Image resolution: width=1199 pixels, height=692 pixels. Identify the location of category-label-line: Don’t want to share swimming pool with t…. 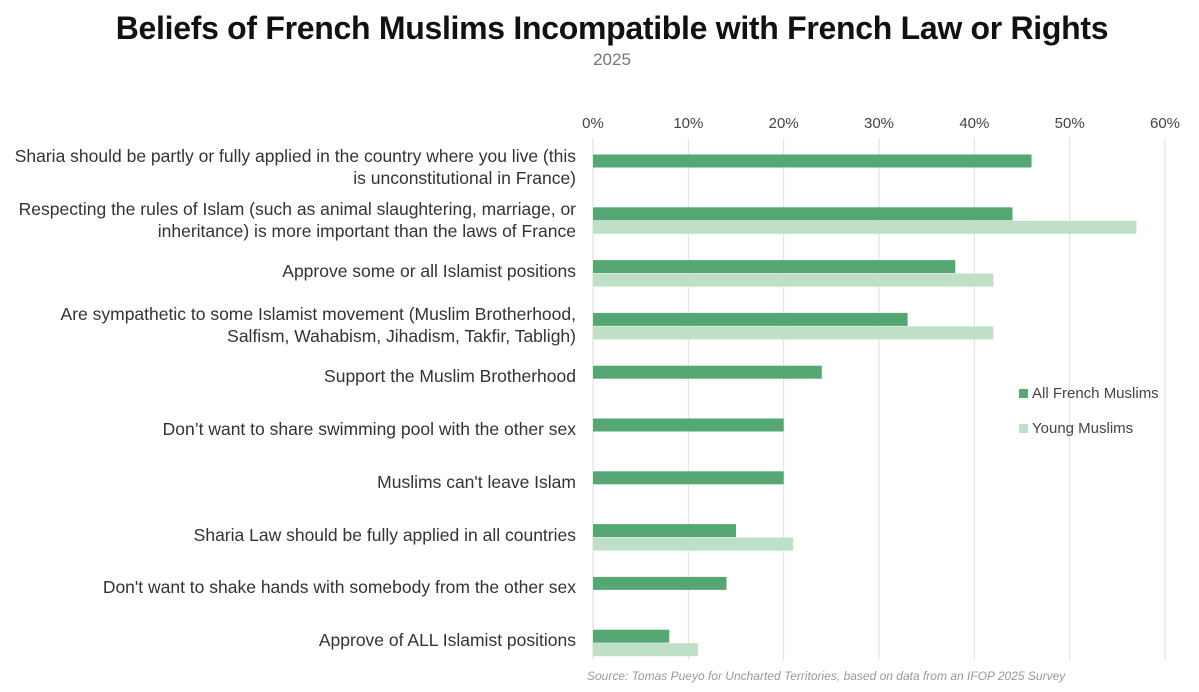
(369, 429).